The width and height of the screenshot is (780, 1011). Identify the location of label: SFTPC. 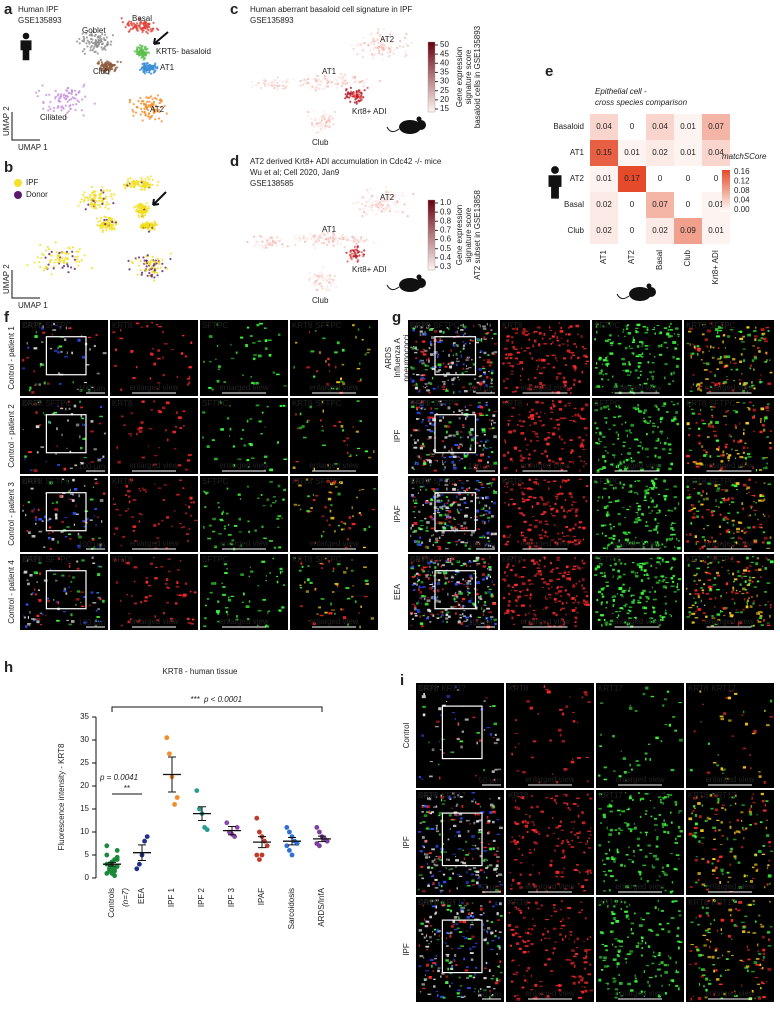
(722, 325).